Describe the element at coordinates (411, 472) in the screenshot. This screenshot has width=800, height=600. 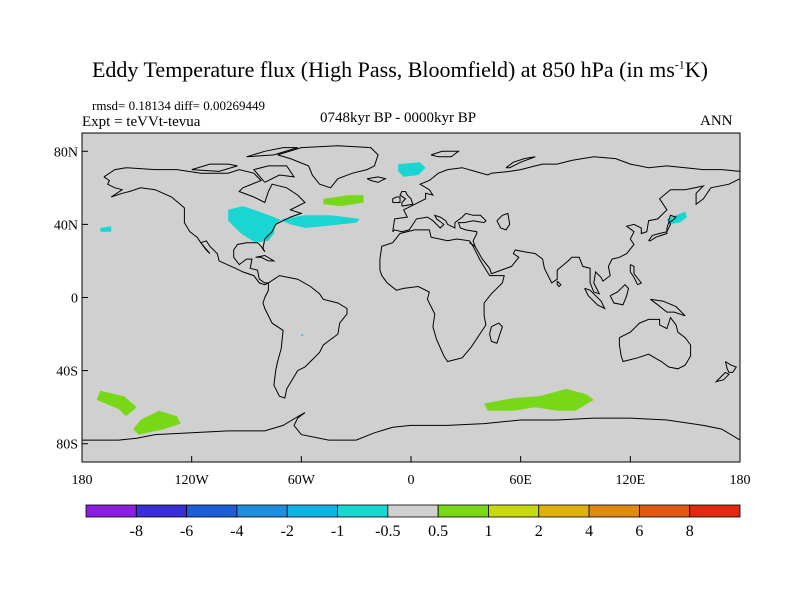
I see `x-axis: 180 120W 60W 0 60E 120E 180` at that location.